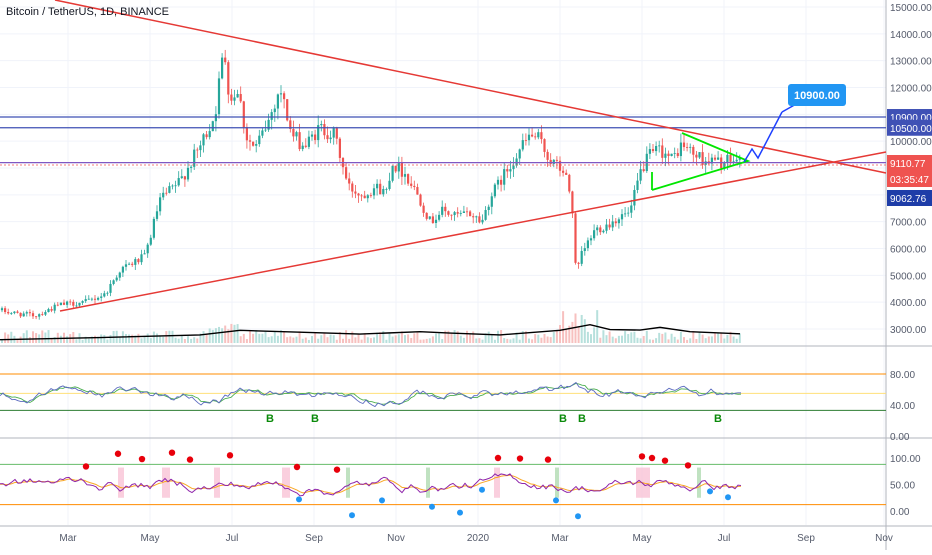 The width and height of the screenshot is (932, 555). I want to click on level-label-10500: 10500.00, so click(911, 129).